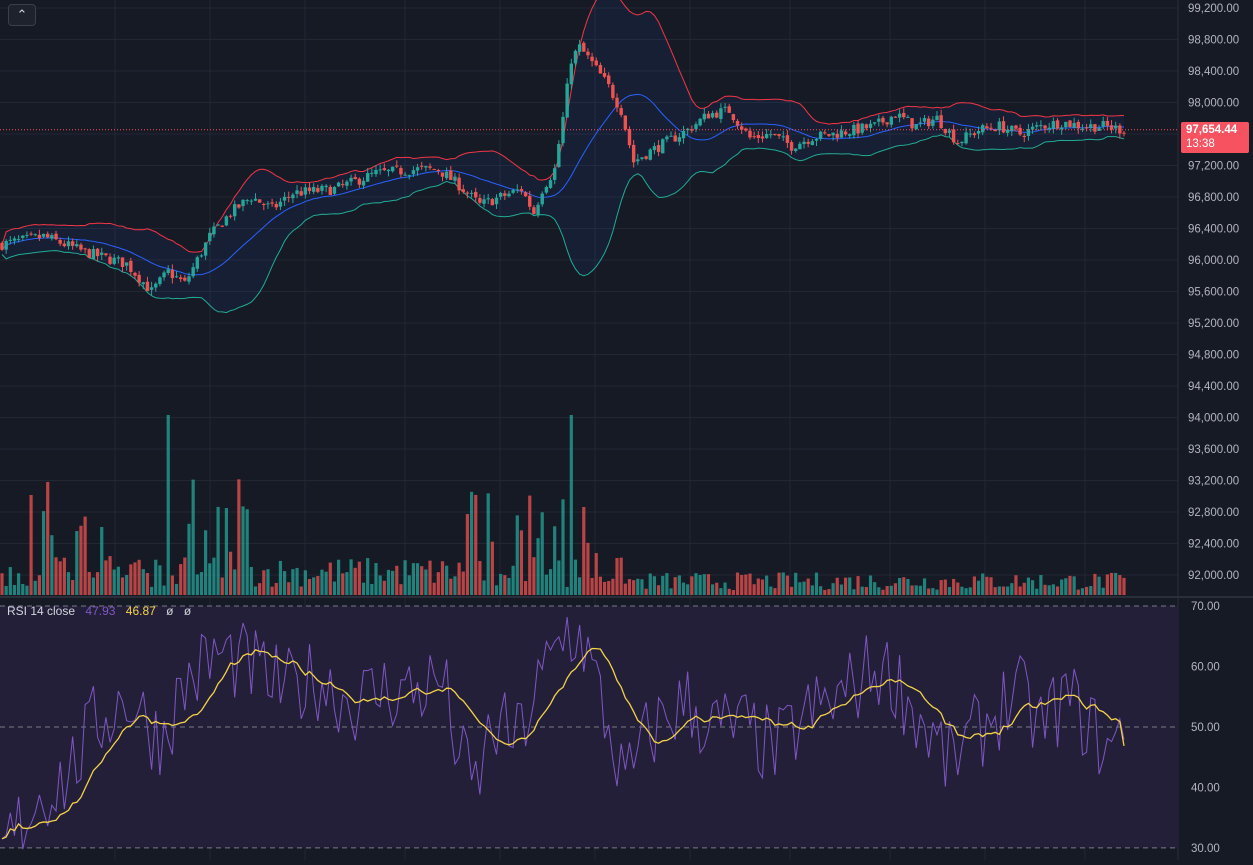 This screenshot has height=865, width=1253. What do you see at coordinates (22, 15) in the screenshot?
I see `collapse-button: ⌃` at bounding box center [22, 15].